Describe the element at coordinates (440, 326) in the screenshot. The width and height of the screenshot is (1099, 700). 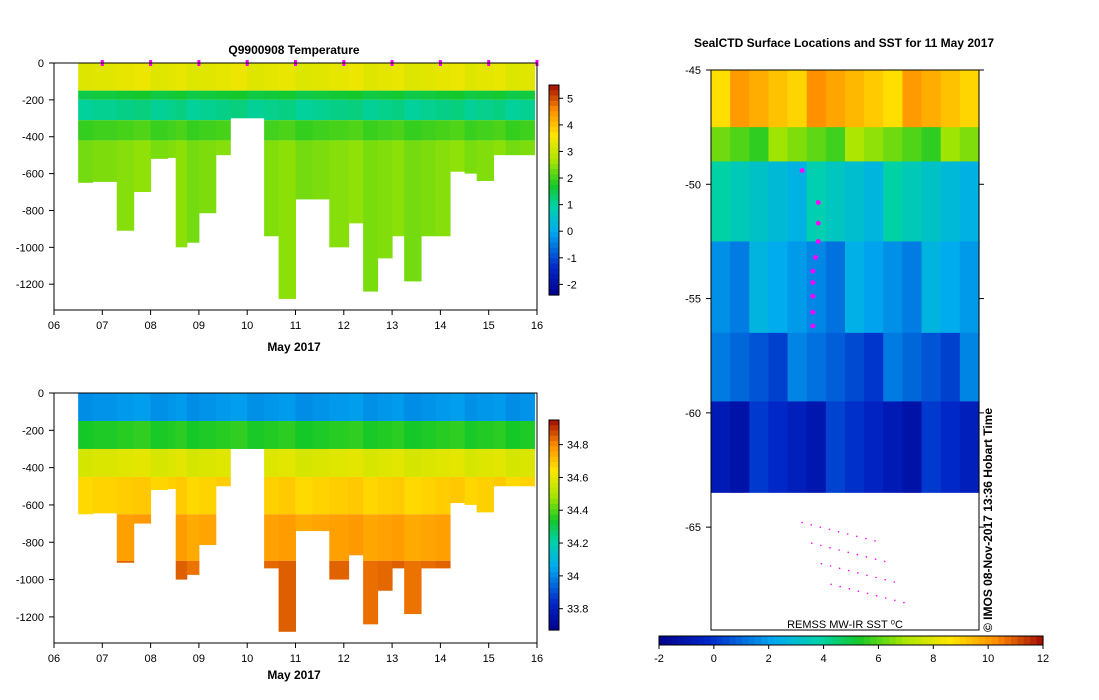
I see `x-tick-label: 14` at that location.